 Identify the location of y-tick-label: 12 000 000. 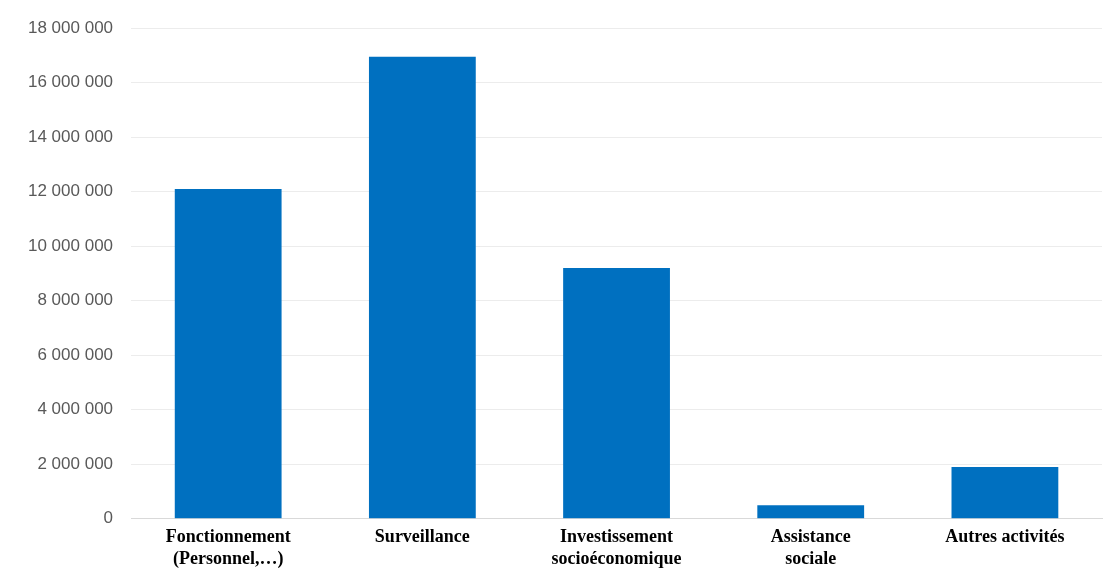
(70, 191).